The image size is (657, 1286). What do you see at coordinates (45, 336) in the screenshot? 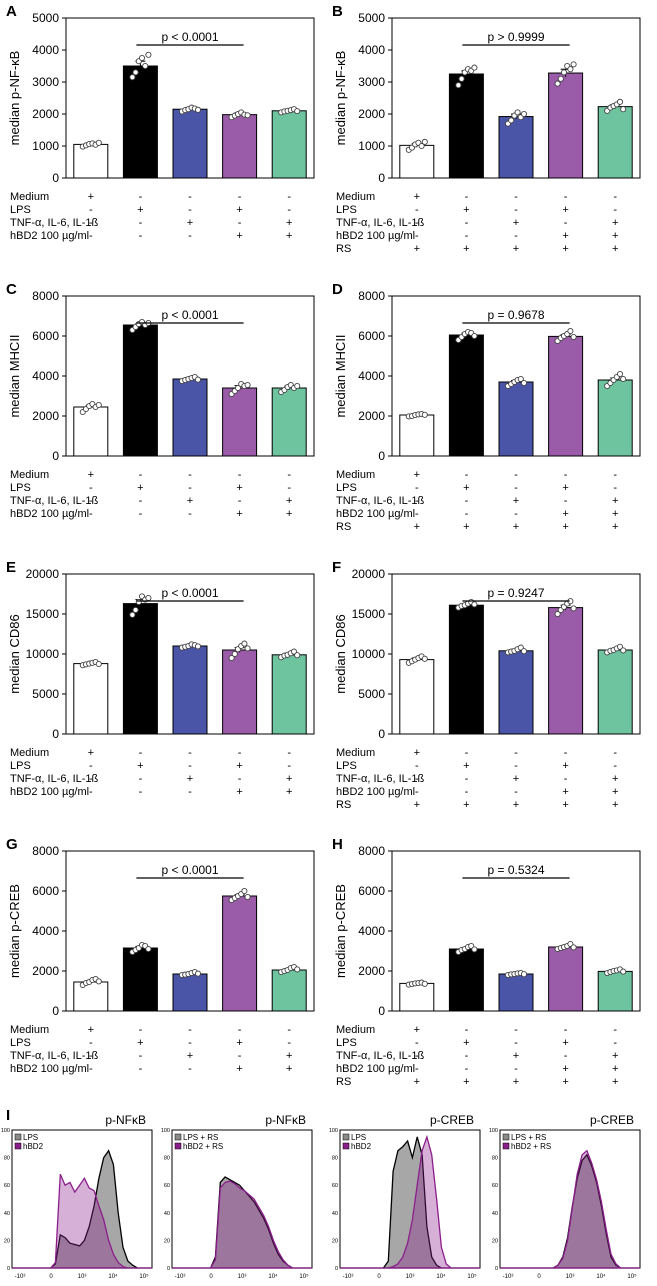
I see `y-tick-label: 6000` at bounding box center [45, 336].